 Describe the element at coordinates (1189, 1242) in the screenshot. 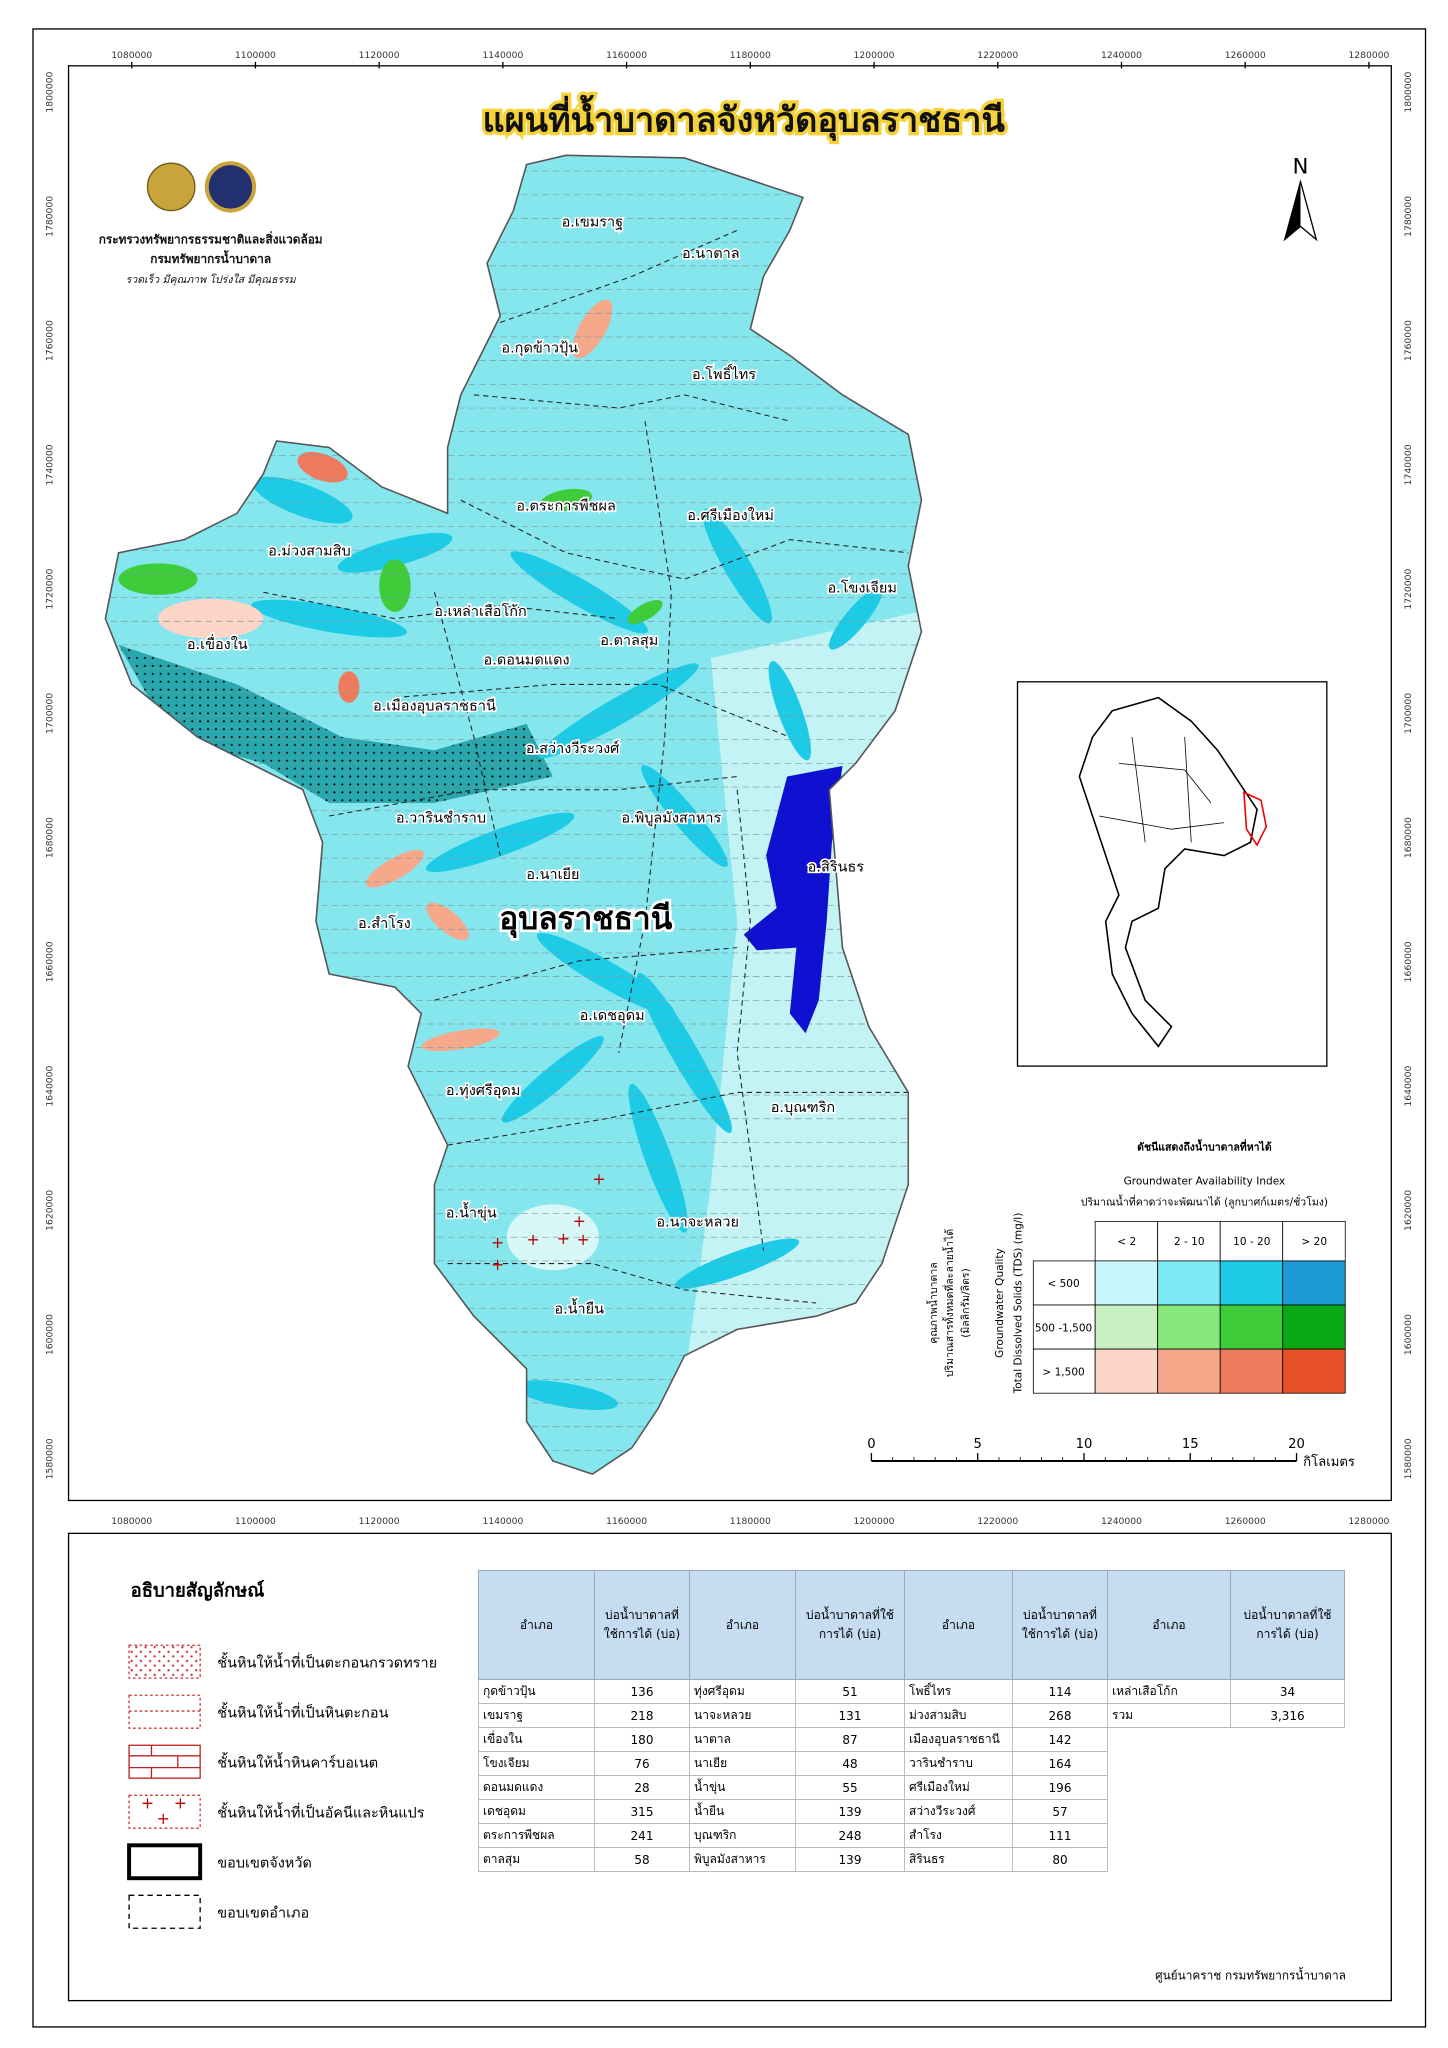

I see `legend-column-label: 2 - 10` at that location.